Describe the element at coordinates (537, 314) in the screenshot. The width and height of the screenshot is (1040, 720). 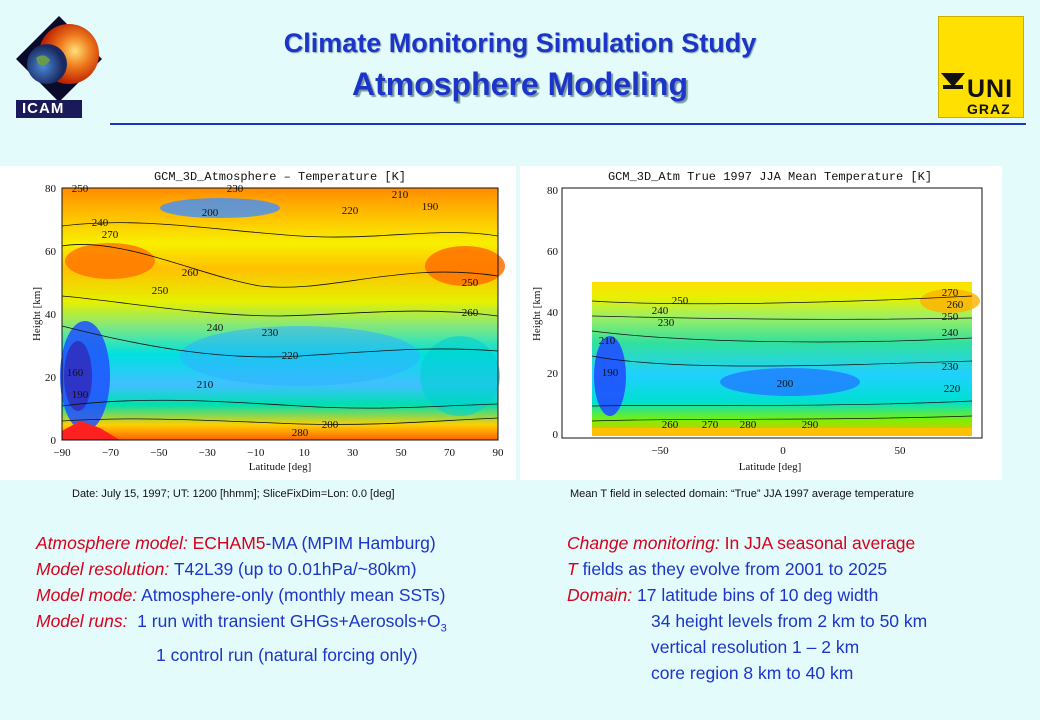
I see `right-plot-ylabel: Height [km]` at that location.